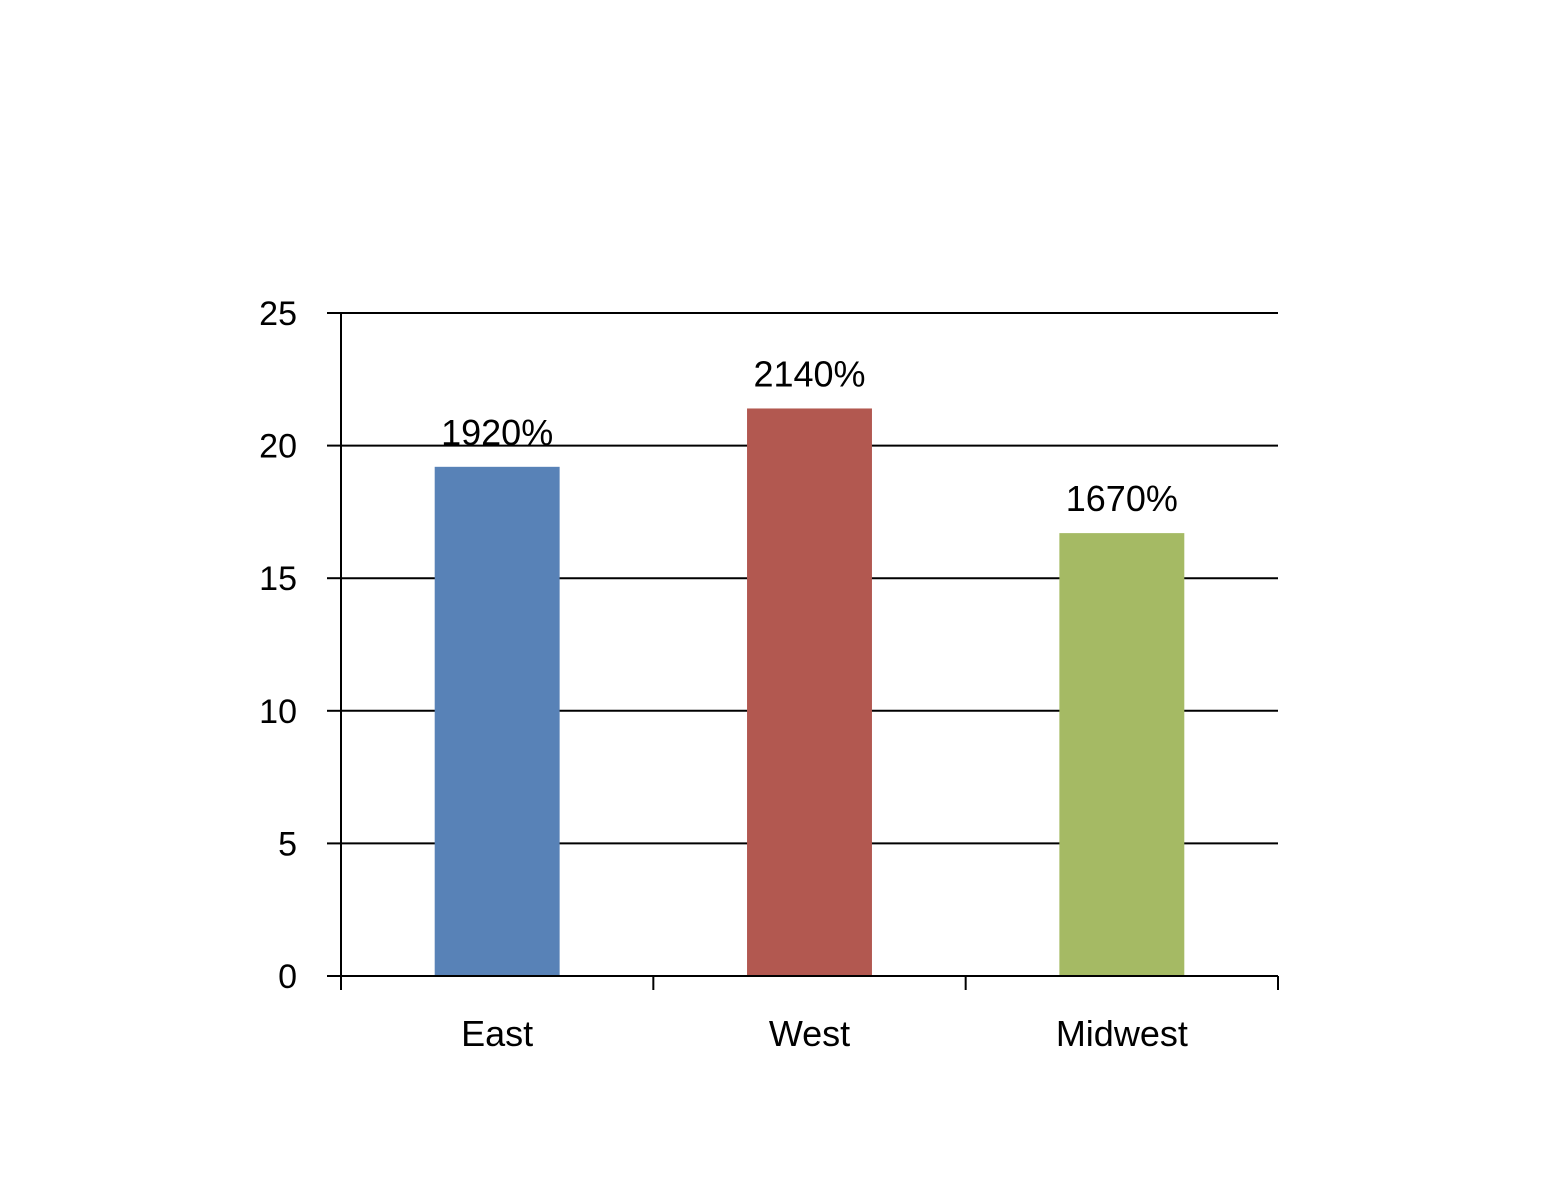 The image size is (1548, 1192). What do you see at coordinates (1122, 498) in the screenshot?
I see `data-label: 1670%` at bounding box center [1122, 498].